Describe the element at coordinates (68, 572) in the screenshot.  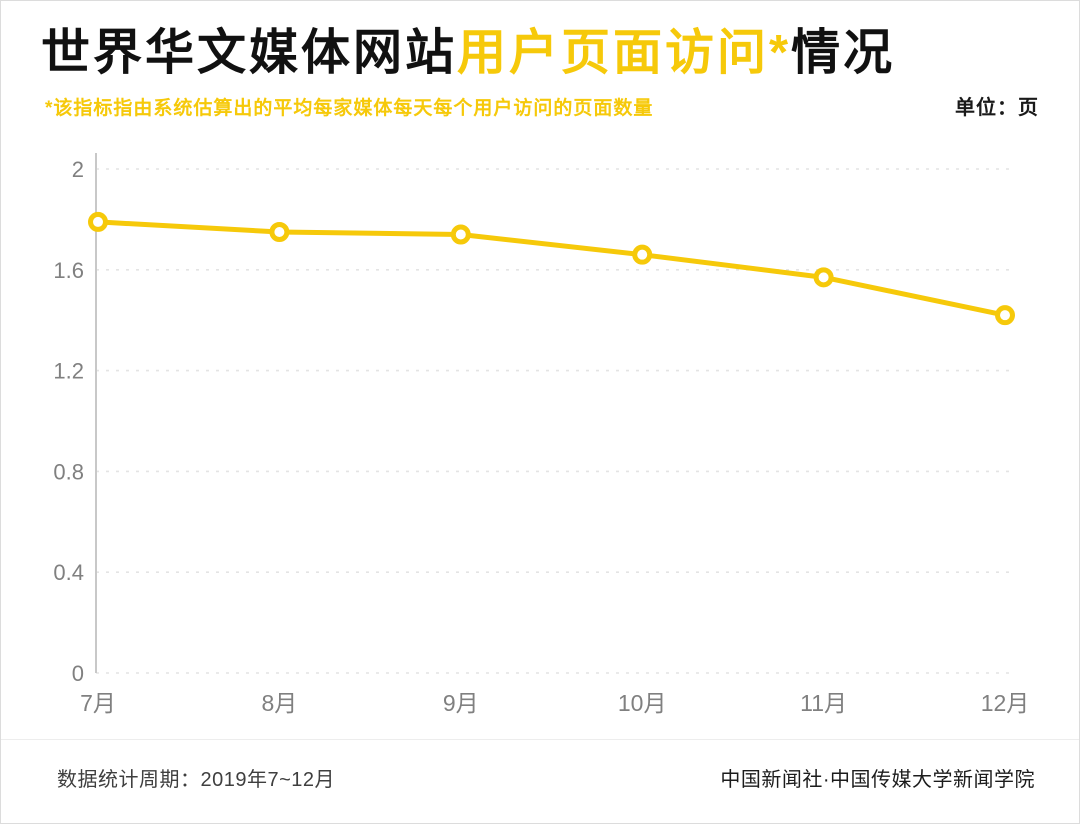
I see `y-axis-tick-label: 0.4` at that location.